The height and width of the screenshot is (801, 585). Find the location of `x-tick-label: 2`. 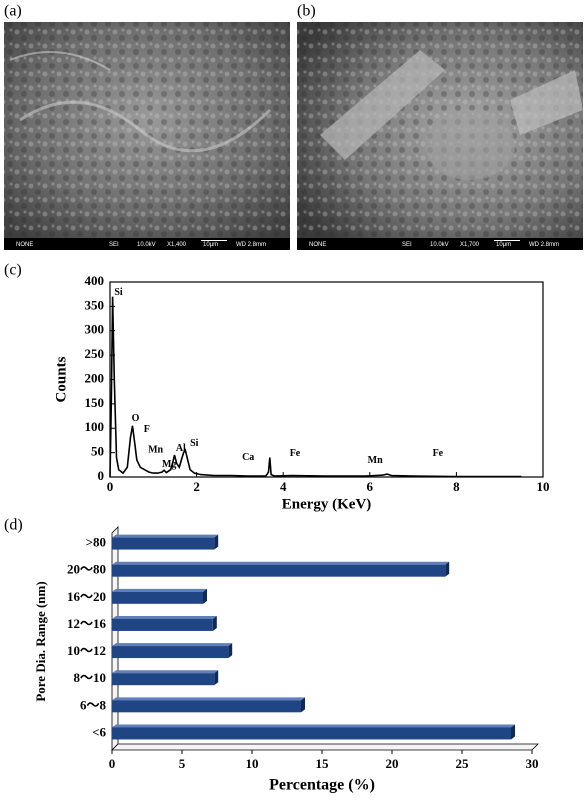

x-tick-label: 2 is located at coordinates (196, 486).